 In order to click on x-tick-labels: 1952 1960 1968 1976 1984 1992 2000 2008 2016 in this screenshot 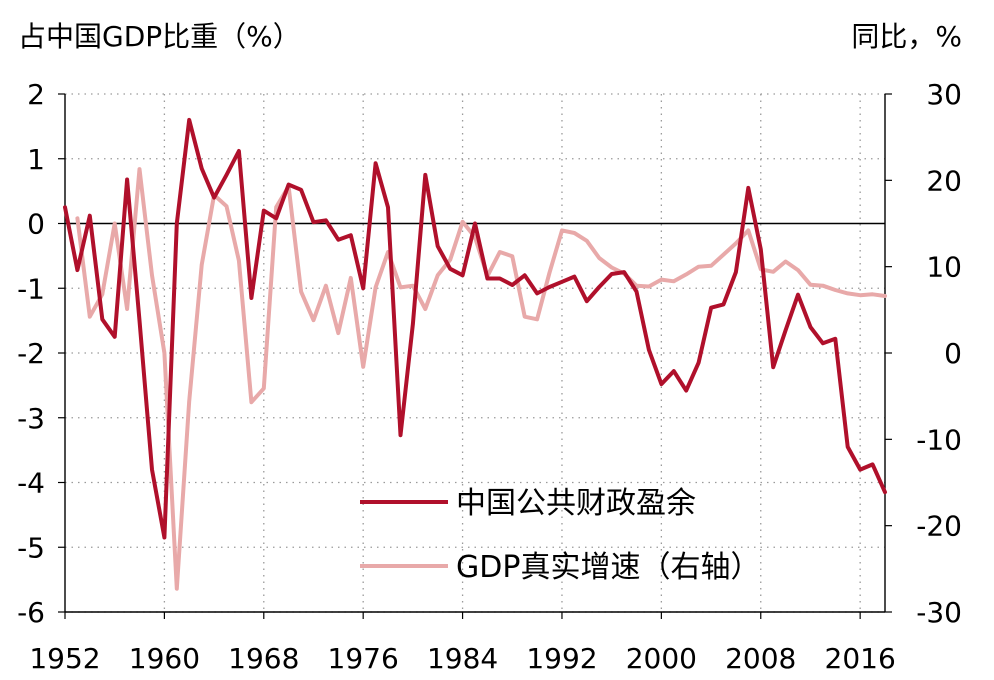, I will do `click(462, 658)`.